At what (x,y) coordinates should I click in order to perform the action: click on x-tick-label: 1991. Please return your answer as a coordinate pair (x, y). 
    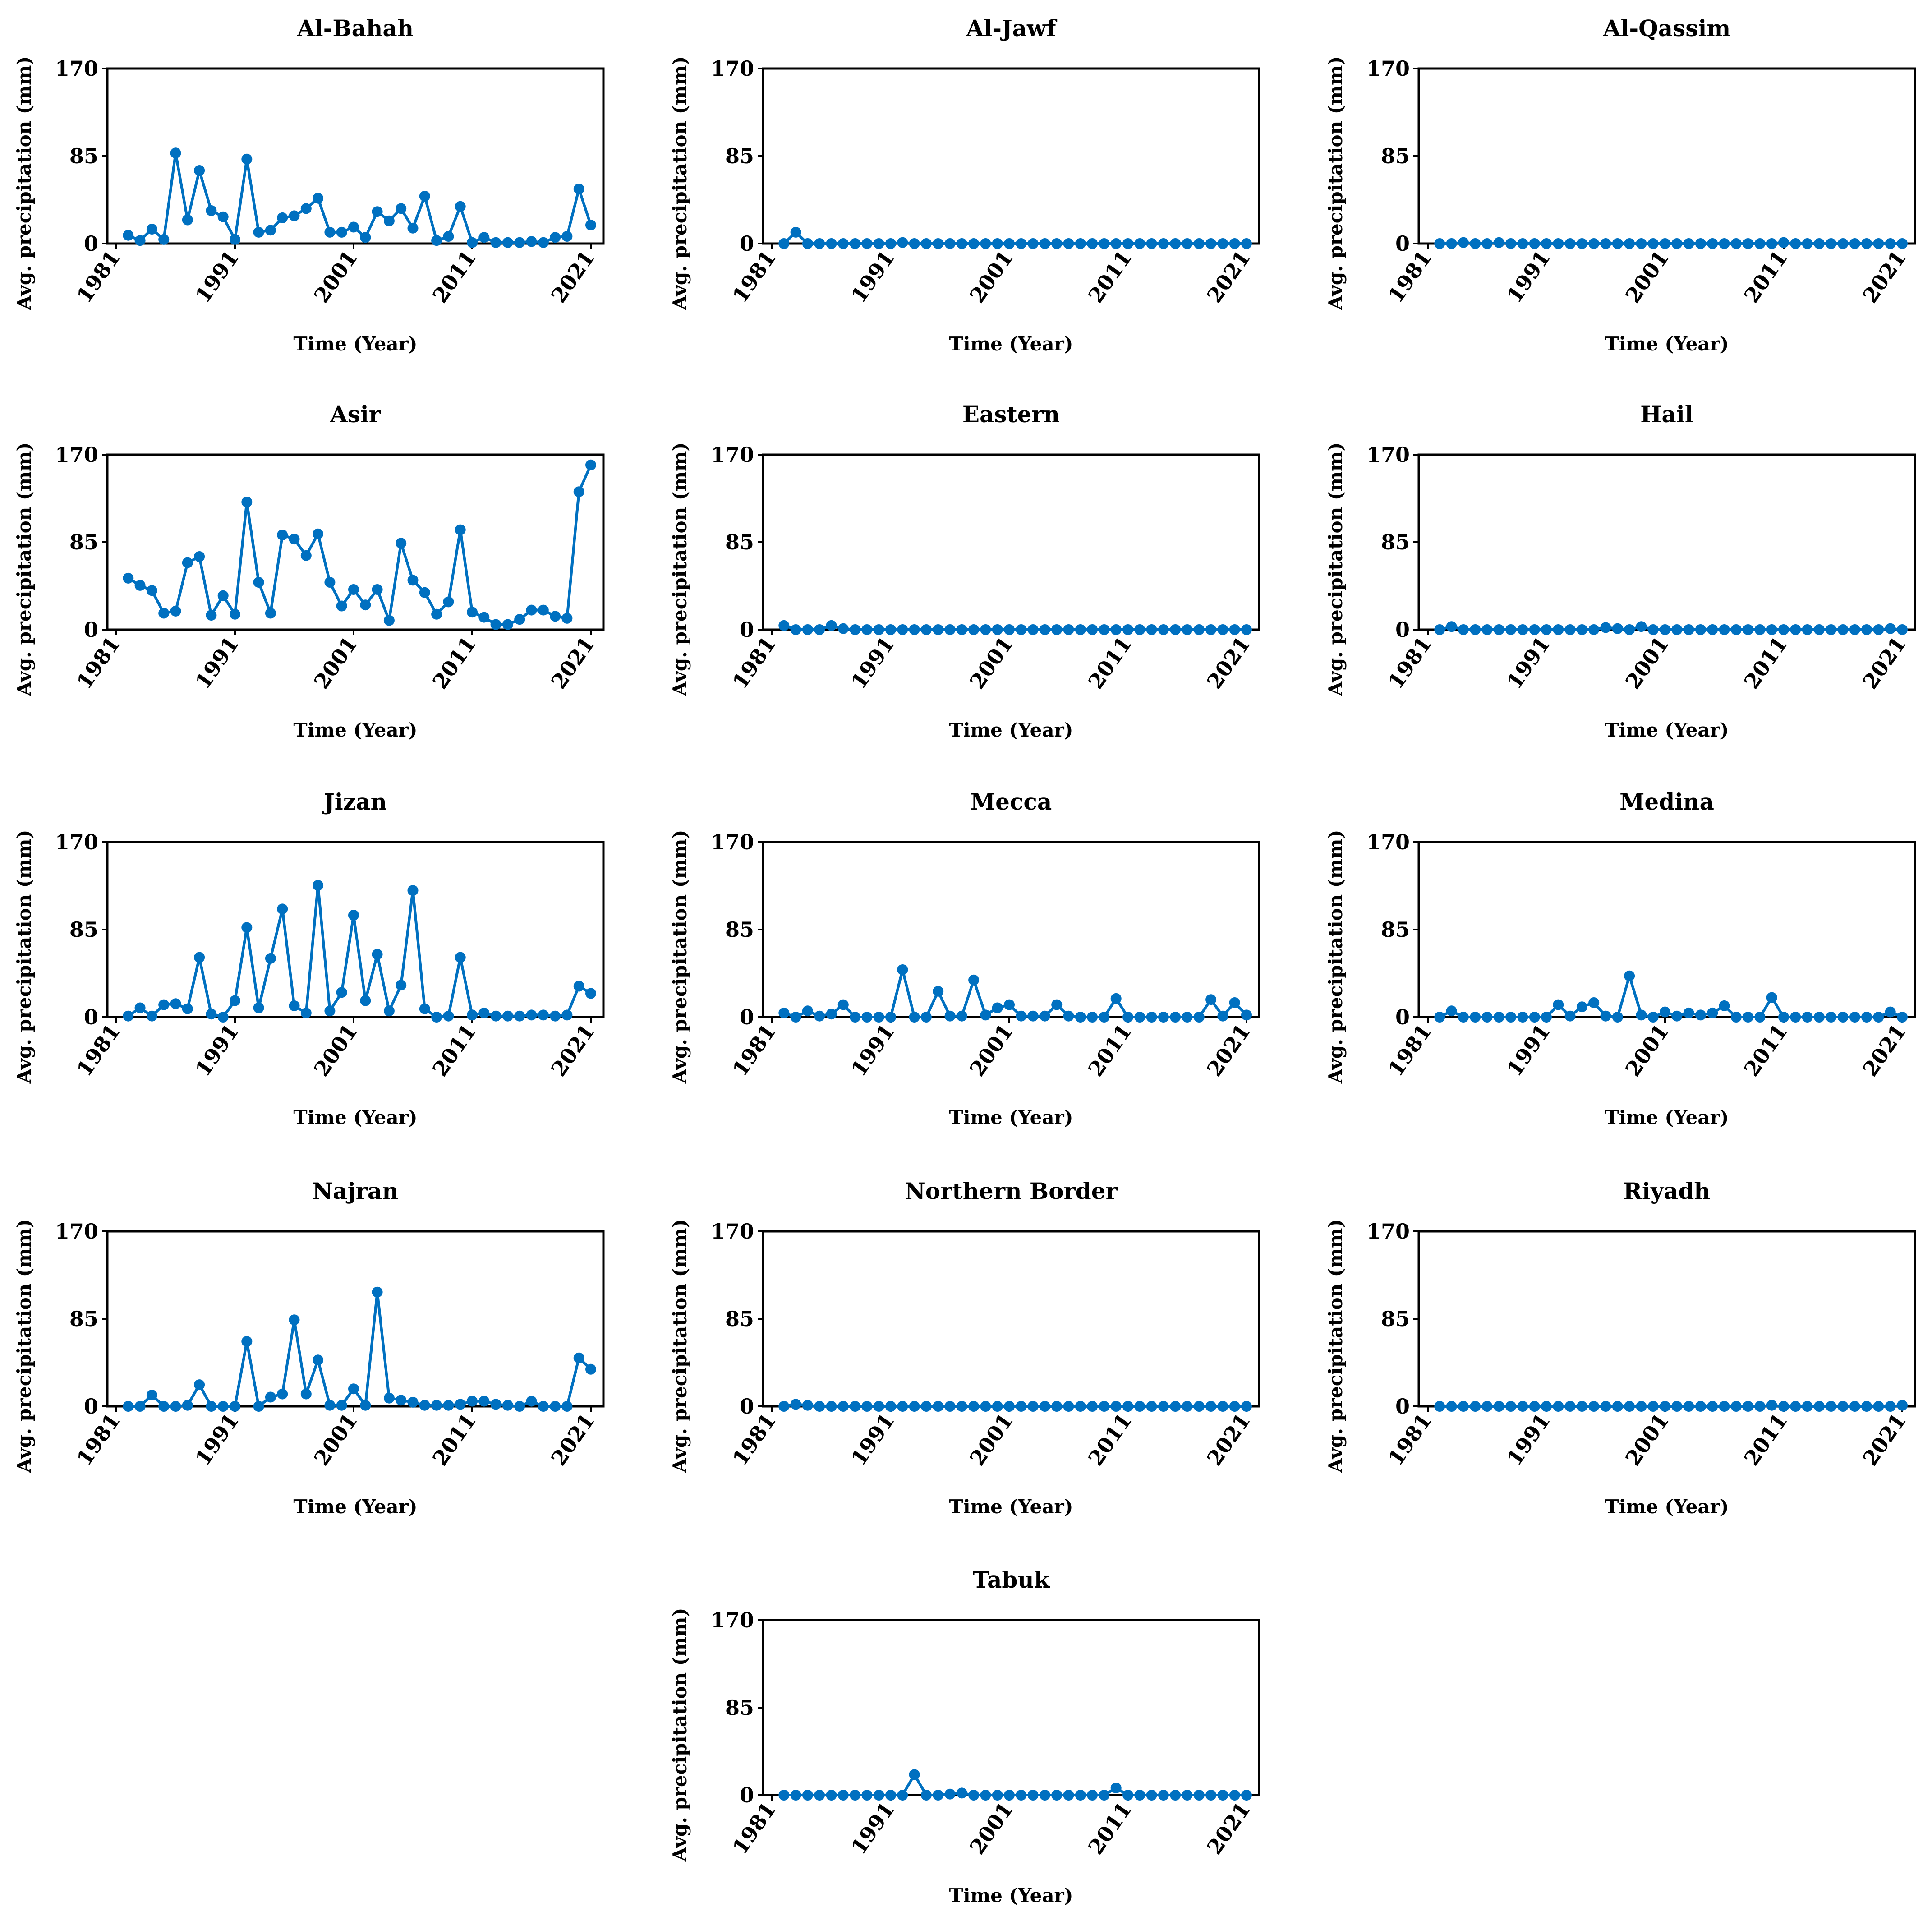
    Looking at the image, I should click on (217, 1050).